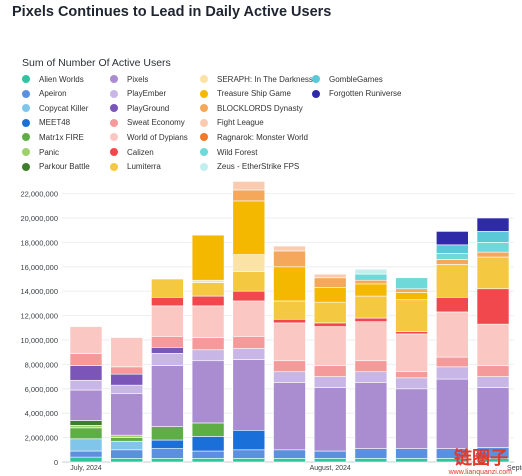 Image resolution: width=522 pixels, height=476 pixels. What do you see at coordinates (138, 94) in the screenshot?
I see `legend-item: PlayEmber` at bounding box center [138, 94].